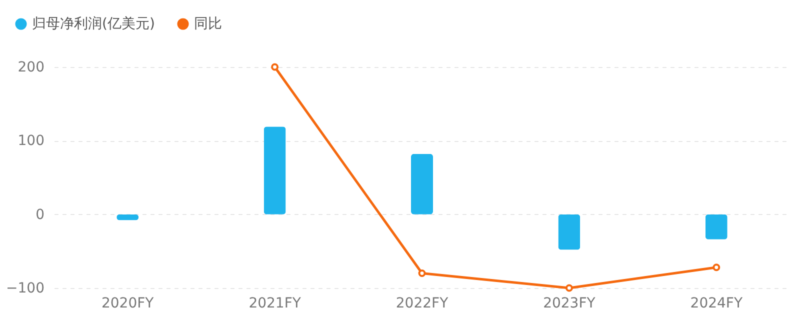 Image resolution: width=809 pixels, height=331 pixels. I want to click on legend-label: 同比, so click(208, 24).